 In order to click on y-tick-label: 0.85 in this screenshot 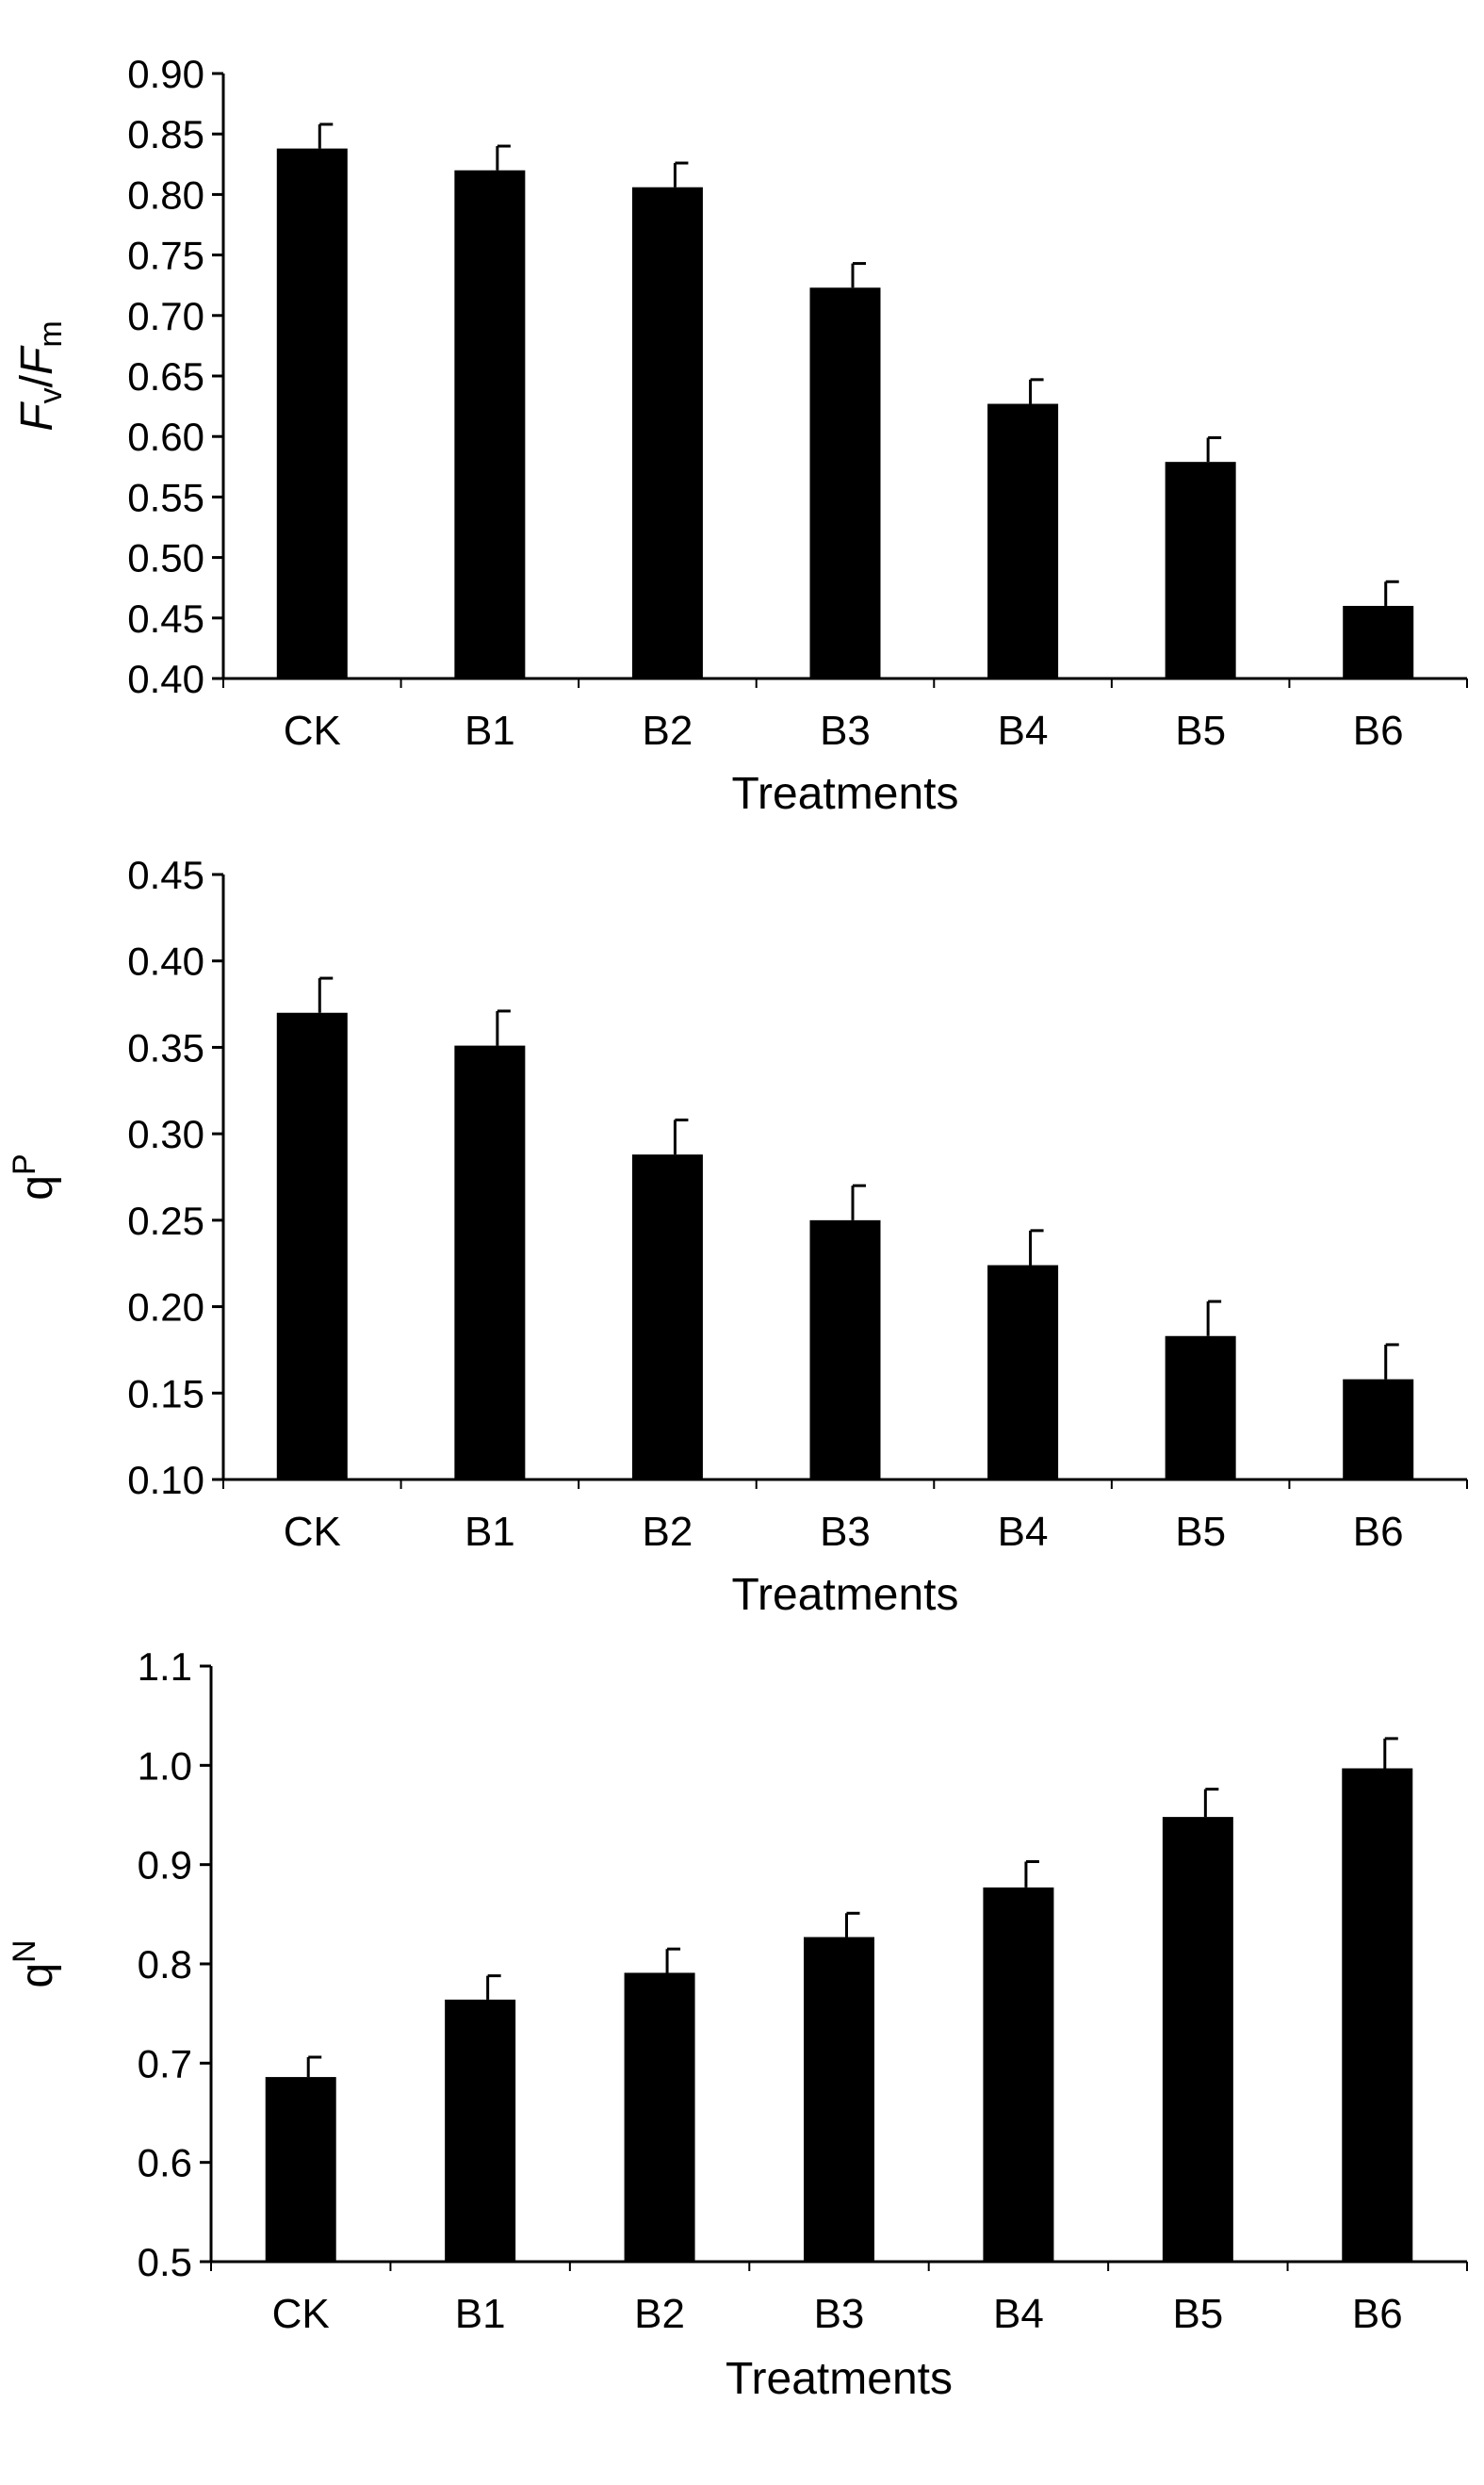, I will do `click(165, 134)`.